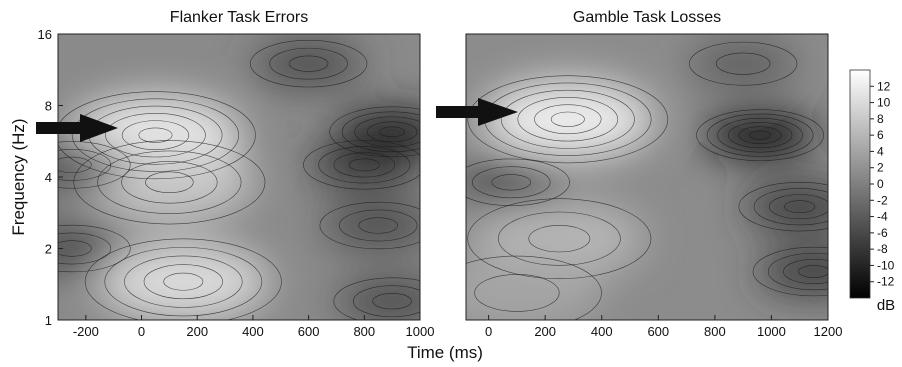  Describe the element at coordinates (48, 106) in the screenshot. I see `y-tick-label: 8` at that location.